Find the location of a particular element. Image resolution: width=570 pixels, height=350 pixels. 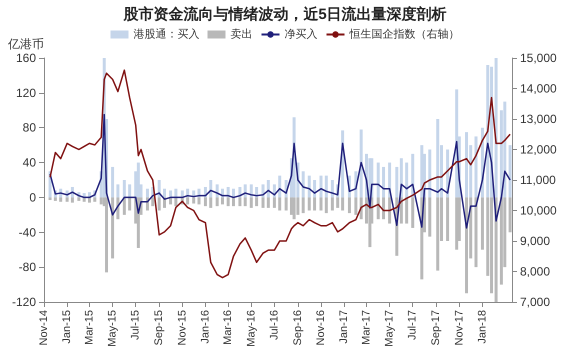

y-tick-label: -120 is located at coordinates (24, 302).